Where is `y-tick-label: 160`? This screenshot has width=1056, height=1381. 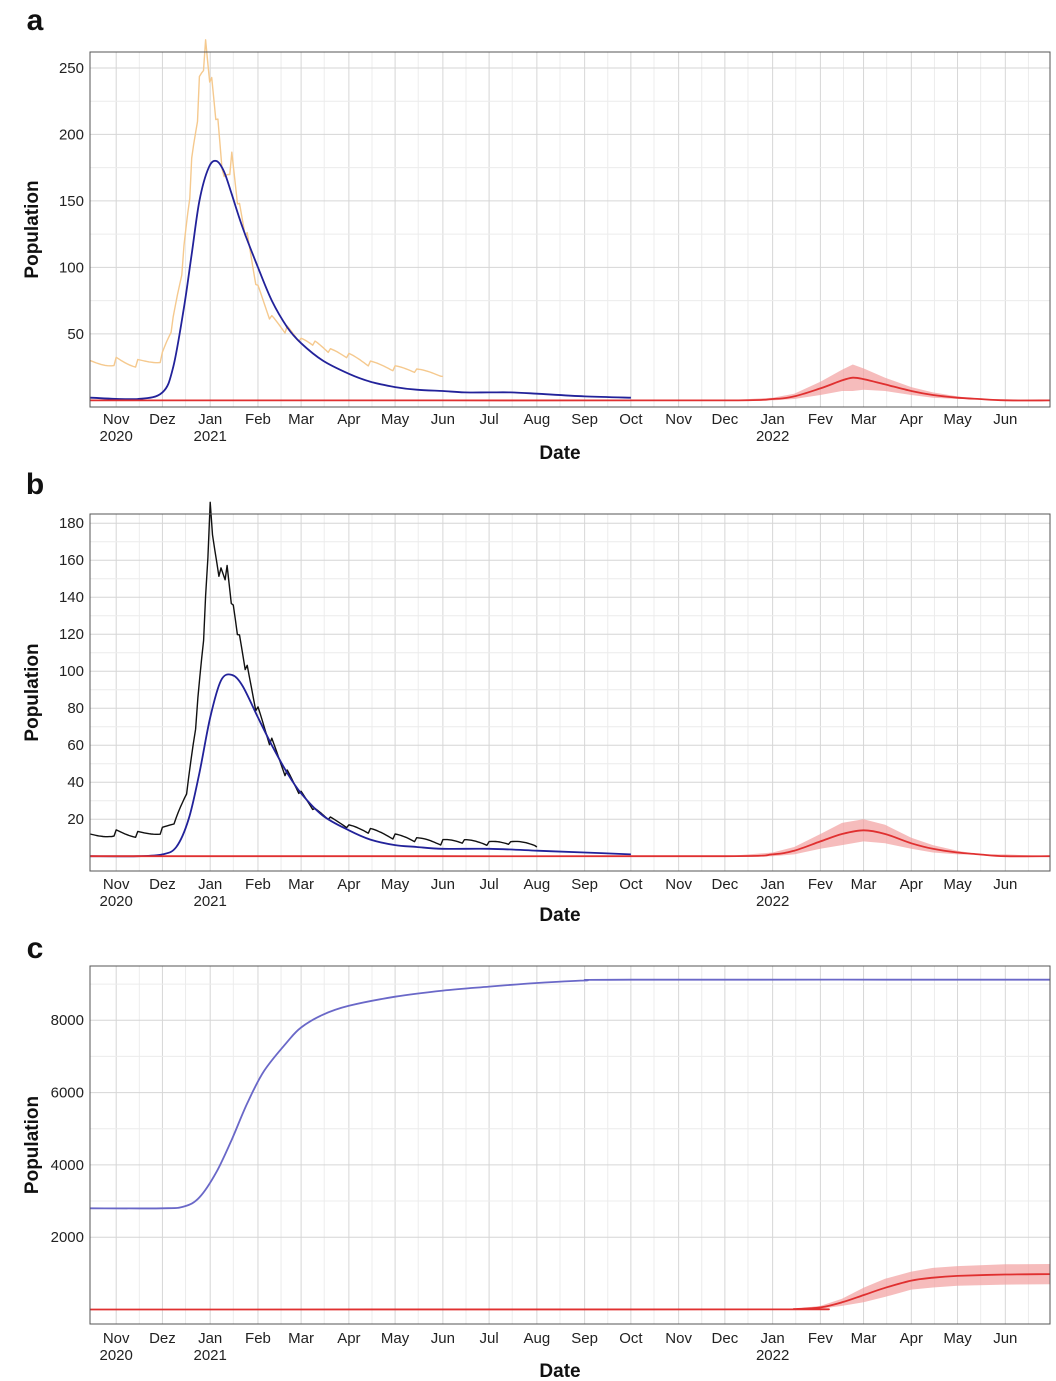 y-tick-label: 160 is located at coordinates (71, 560).